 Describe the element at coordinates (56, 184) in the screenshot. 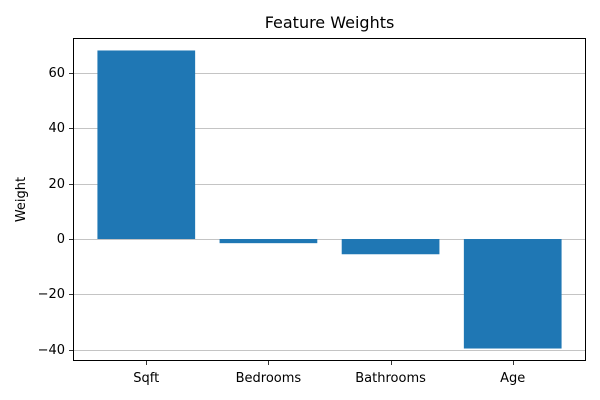

I see `y-tick-label: 20` at that location.